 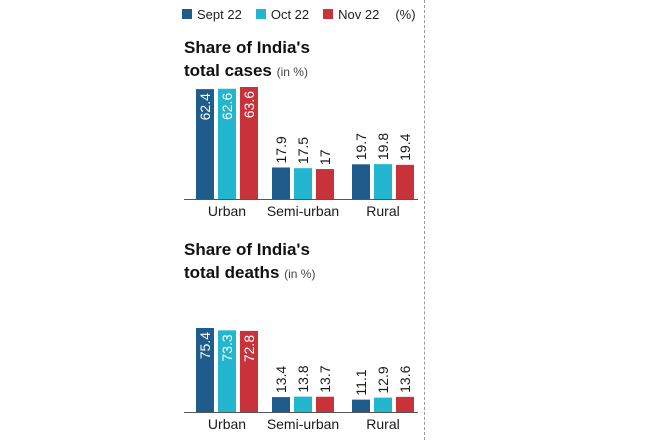 What do you see at coordinates (300, 274) in the screenshot?
I see `chart-title-deaths-unit: (in %)` at bounding box center [300, 274].